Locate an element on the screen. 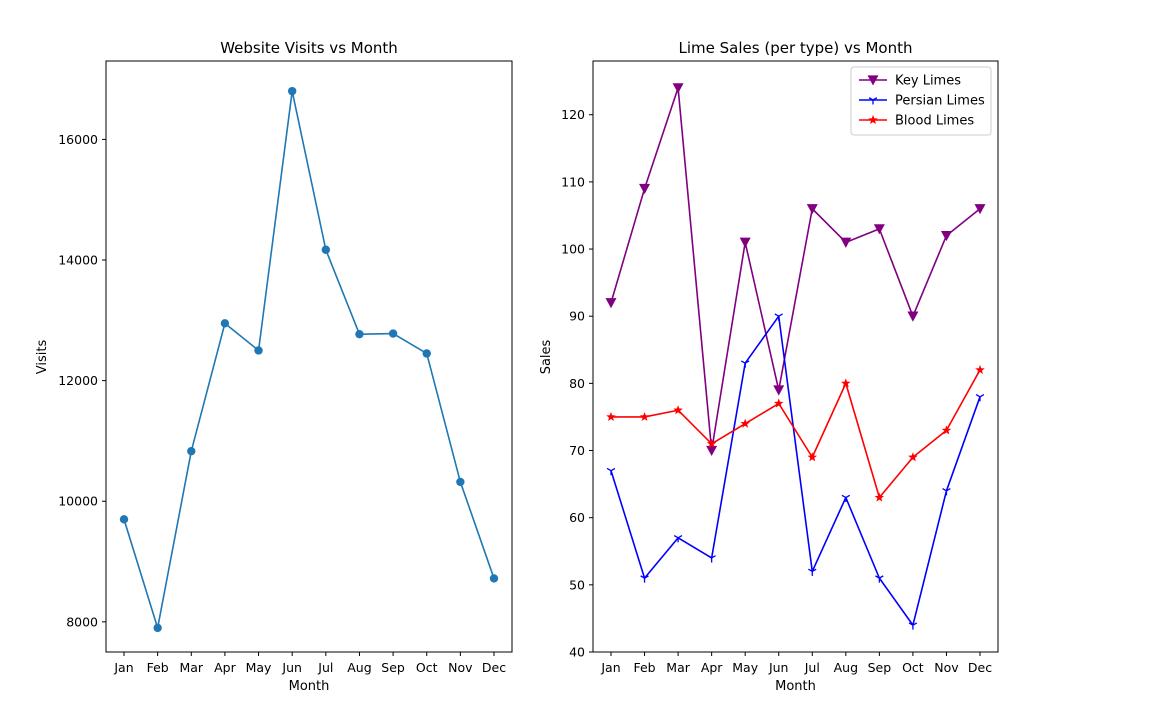 The width and height of the screenshot is (1152, 703). y-axis-label: Sales is located at coordinates (546, 356).